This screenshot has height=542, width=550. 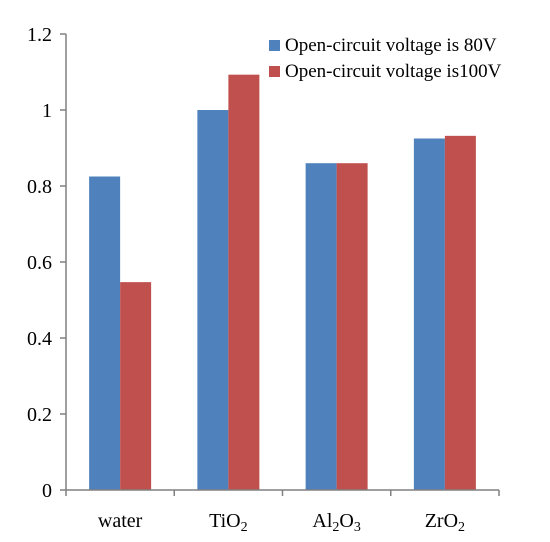 I want to click on y-tick-label: 0.8, so click(x=39, y=187).